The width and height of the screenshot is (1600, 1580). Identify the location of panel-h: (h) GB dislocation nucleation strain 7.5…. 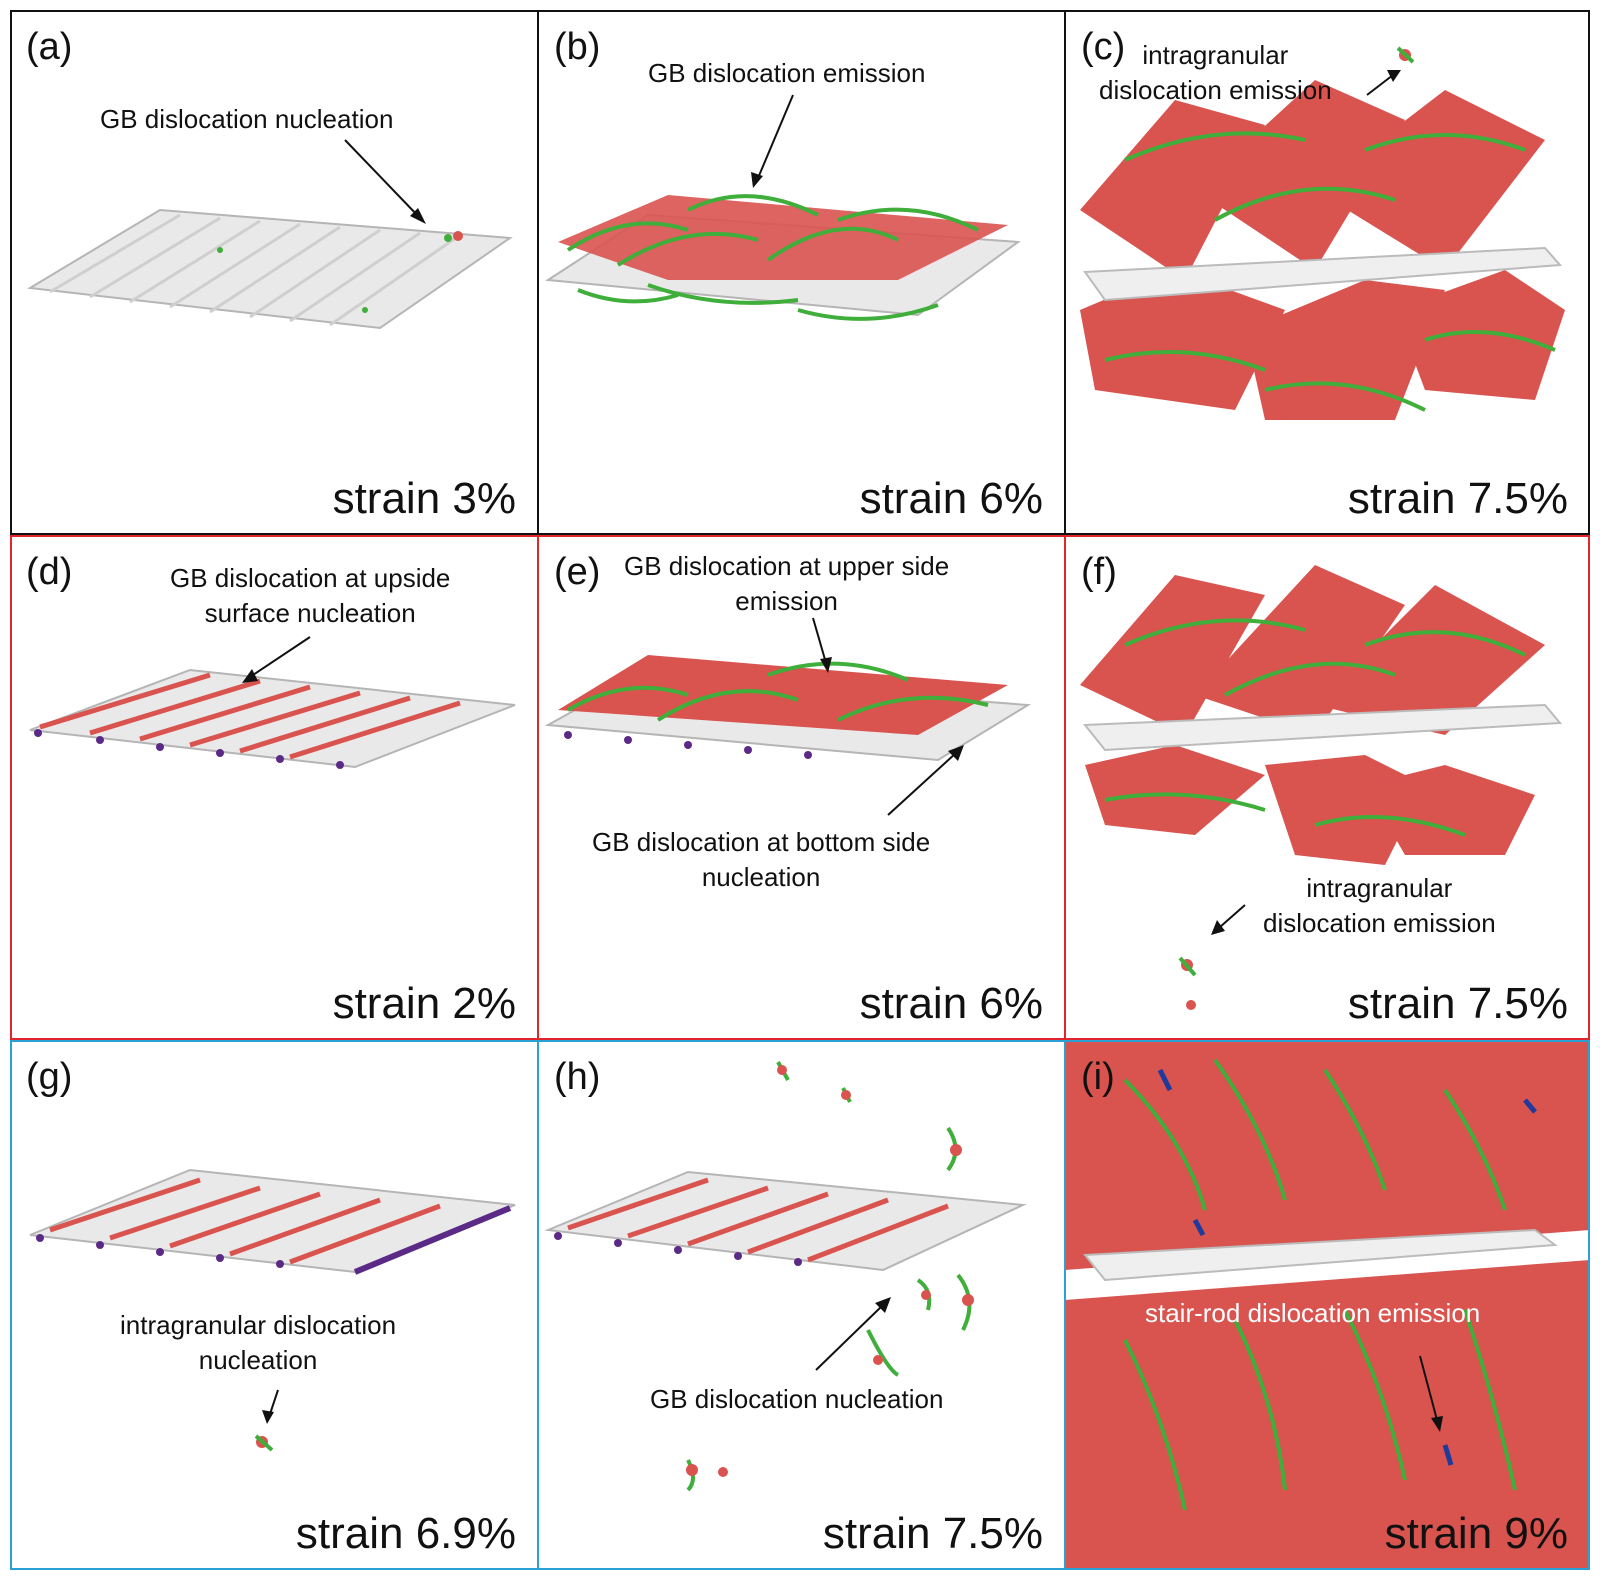
(801, 1305).